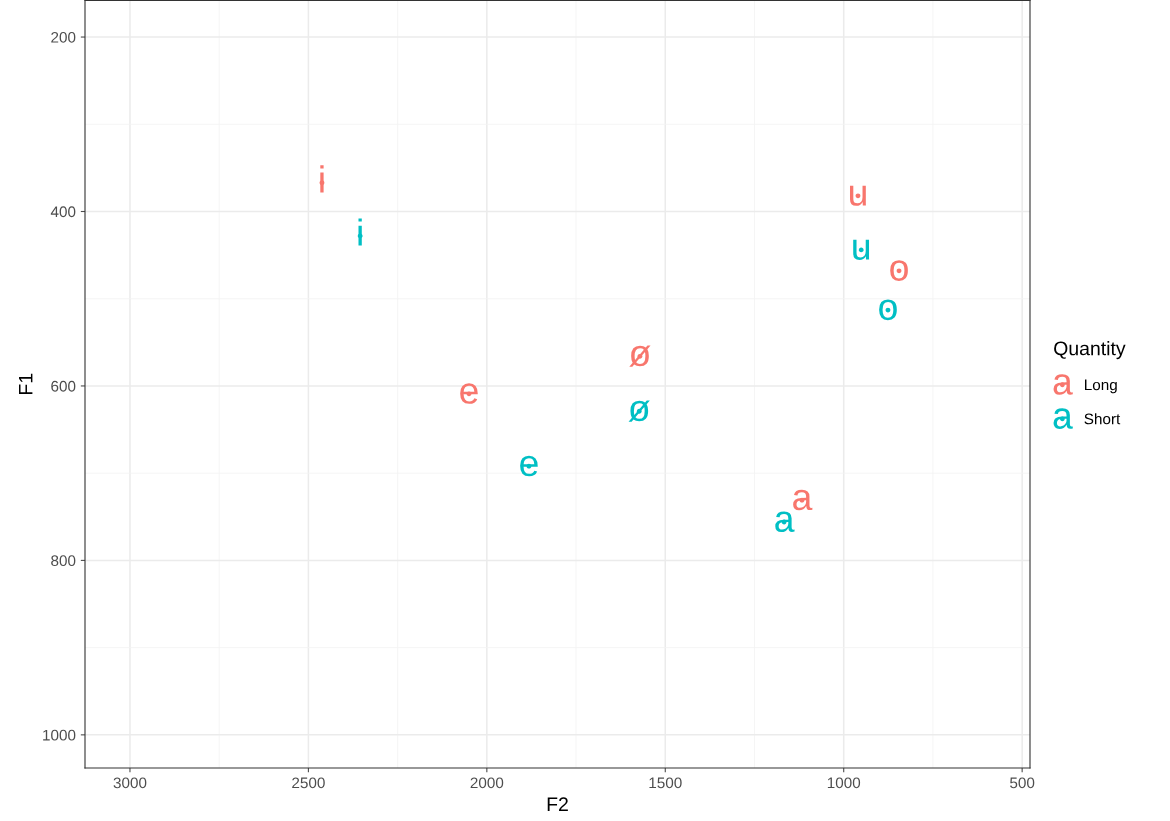  Describe the element at coordinates (130, 783) in the screenshot. I see `x-tick-label: 3000` at that location.